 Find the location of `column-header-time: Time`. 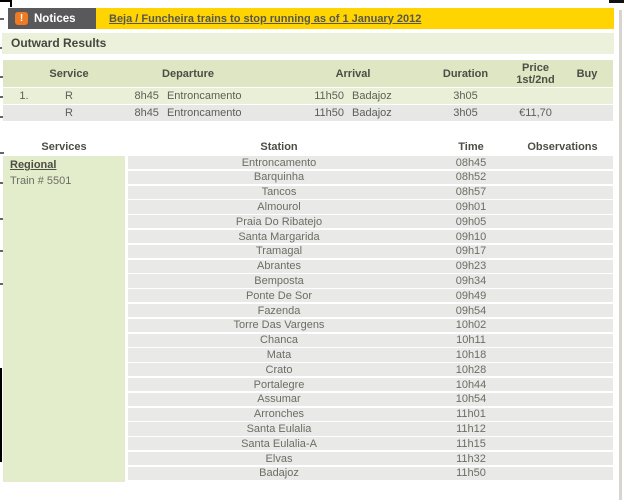

column-header-time: Time is located at coordinates (471, 146).